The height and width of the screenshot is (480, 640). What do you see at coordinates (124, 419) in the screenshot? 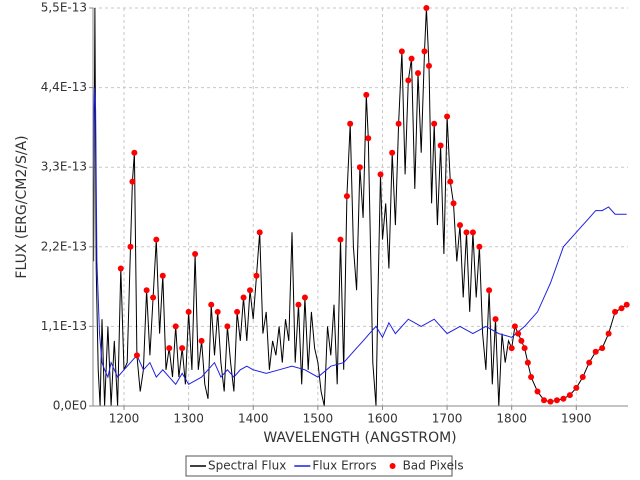
I see `x-tick-label: 1200` at bounding box center [124, 419].